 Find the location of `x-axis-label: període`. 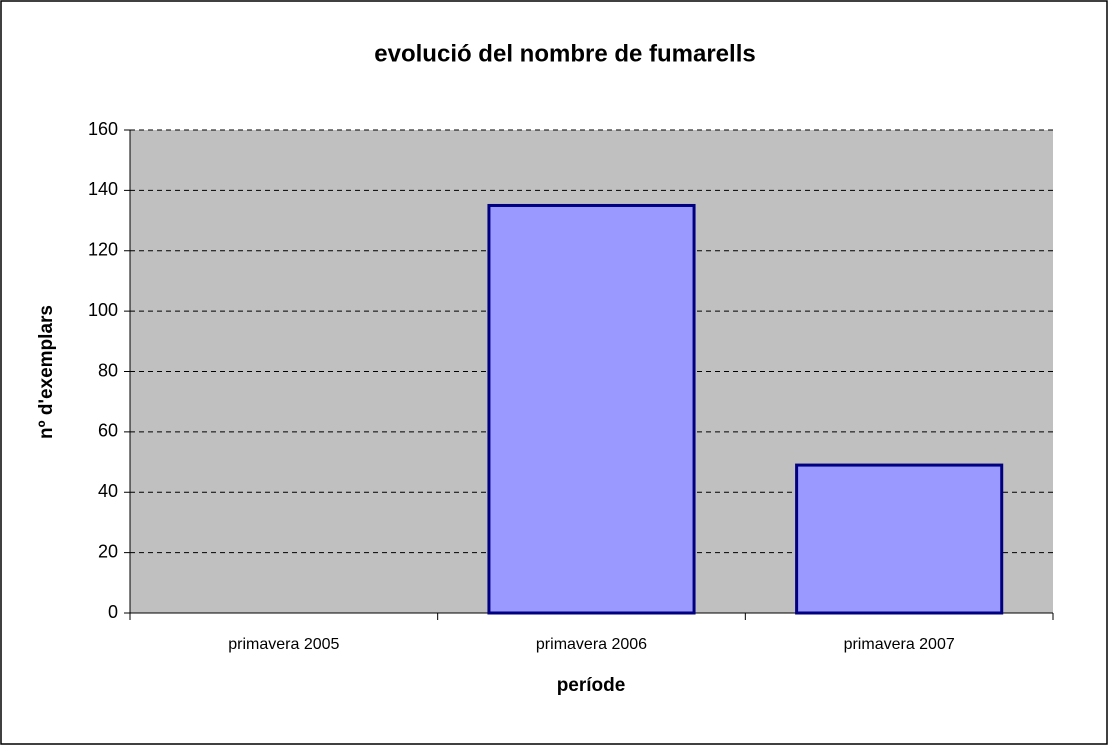

x-axis-label: període is located at coordinates (591, 685).